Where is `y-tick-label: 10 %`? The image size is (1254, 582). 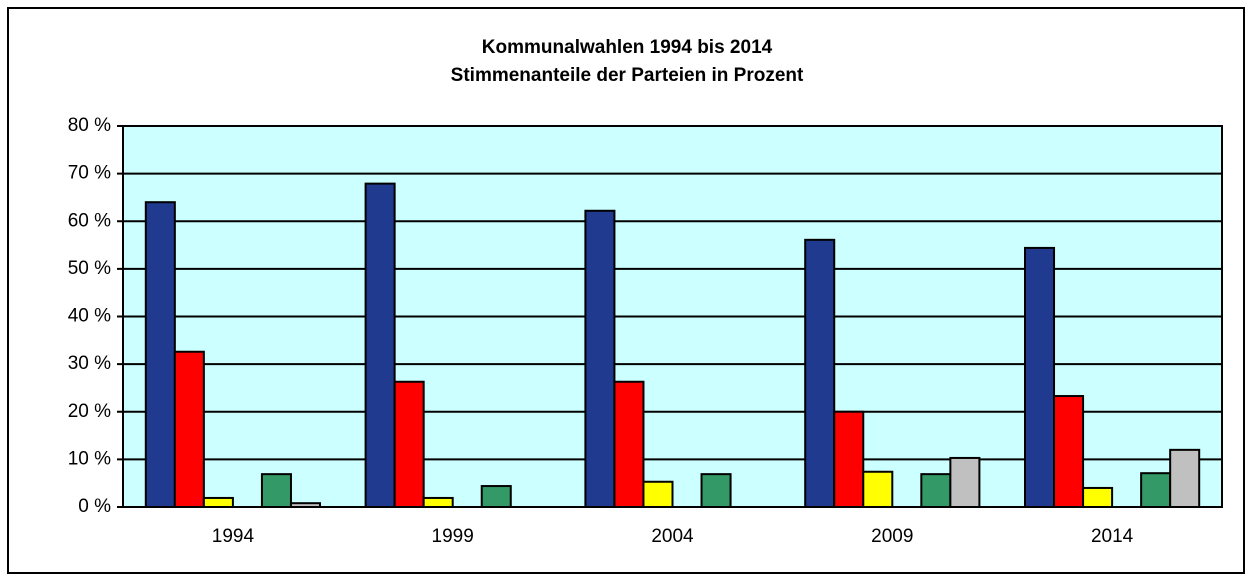
y-tick-label: 10 % is located at coordinates (89, 458).